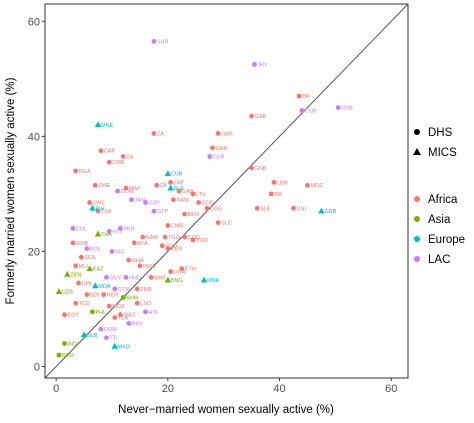 This screenshot has height=423, width=474. What do you see at coordinates (168, 389) in the screenshot?
I see `x-tick-label: 20` at bounding box center [168, 389].